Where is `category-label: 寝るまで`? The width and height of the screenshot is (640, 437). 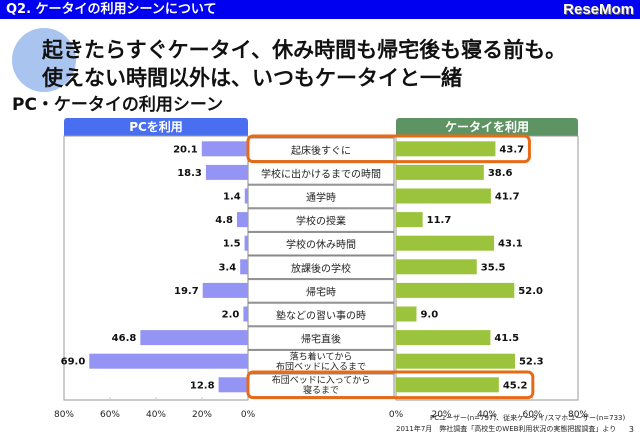 category-label: 寝るまで is located at coordinates (321, 390).